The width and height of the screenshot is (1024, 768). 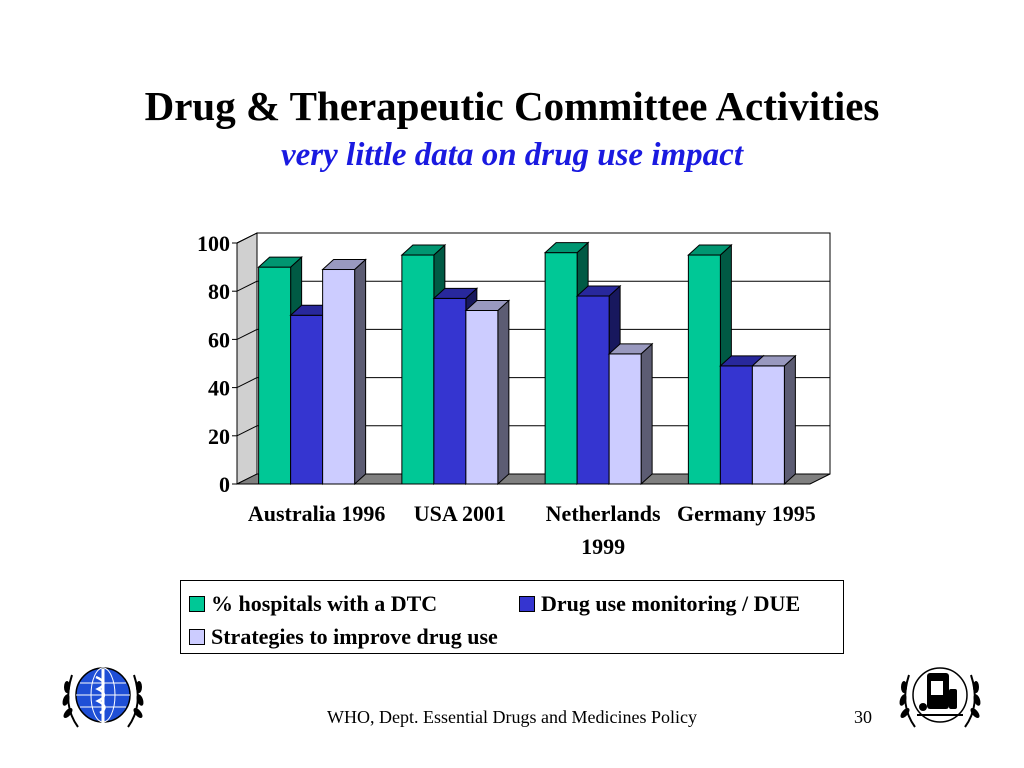 I want to click on legend-item-dtc: % hospitals with a DTC, so click(x=313, y=604).